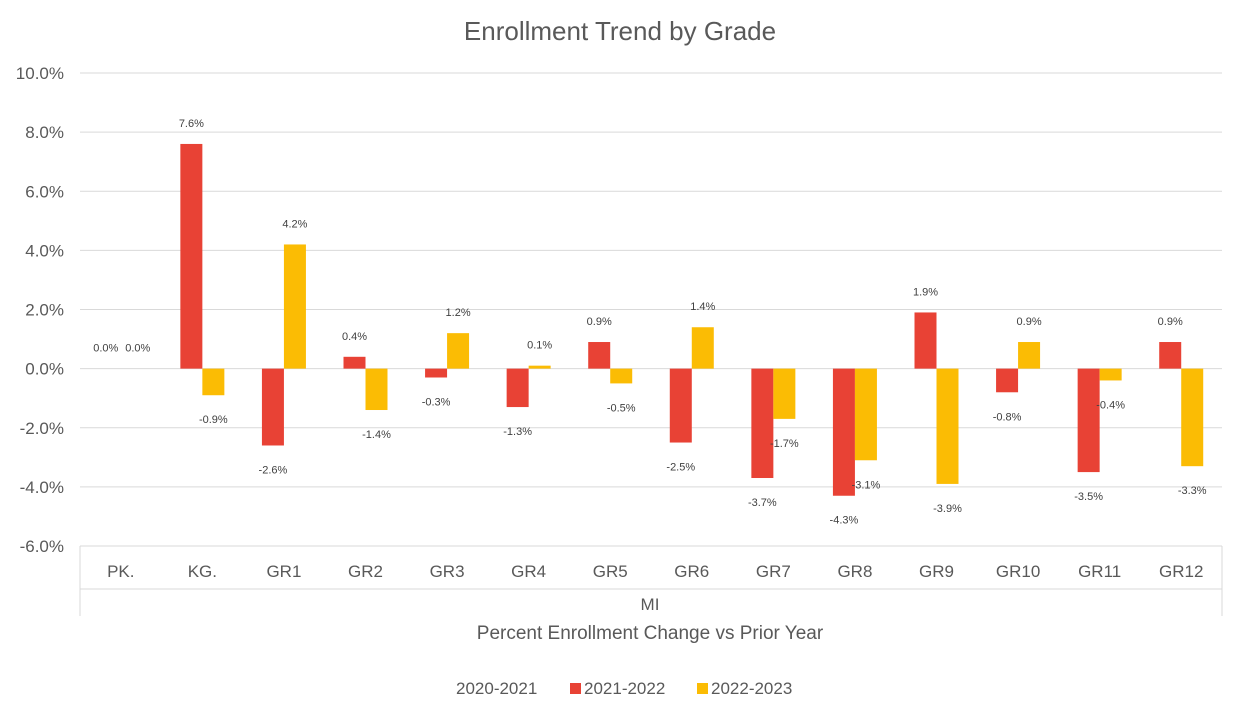 This screenshot has height=716, width=1240. What do you see at coordinates (436, 402) in the screenshot?
I see `data-label: -0.3%` at bounding box center [436, 402].